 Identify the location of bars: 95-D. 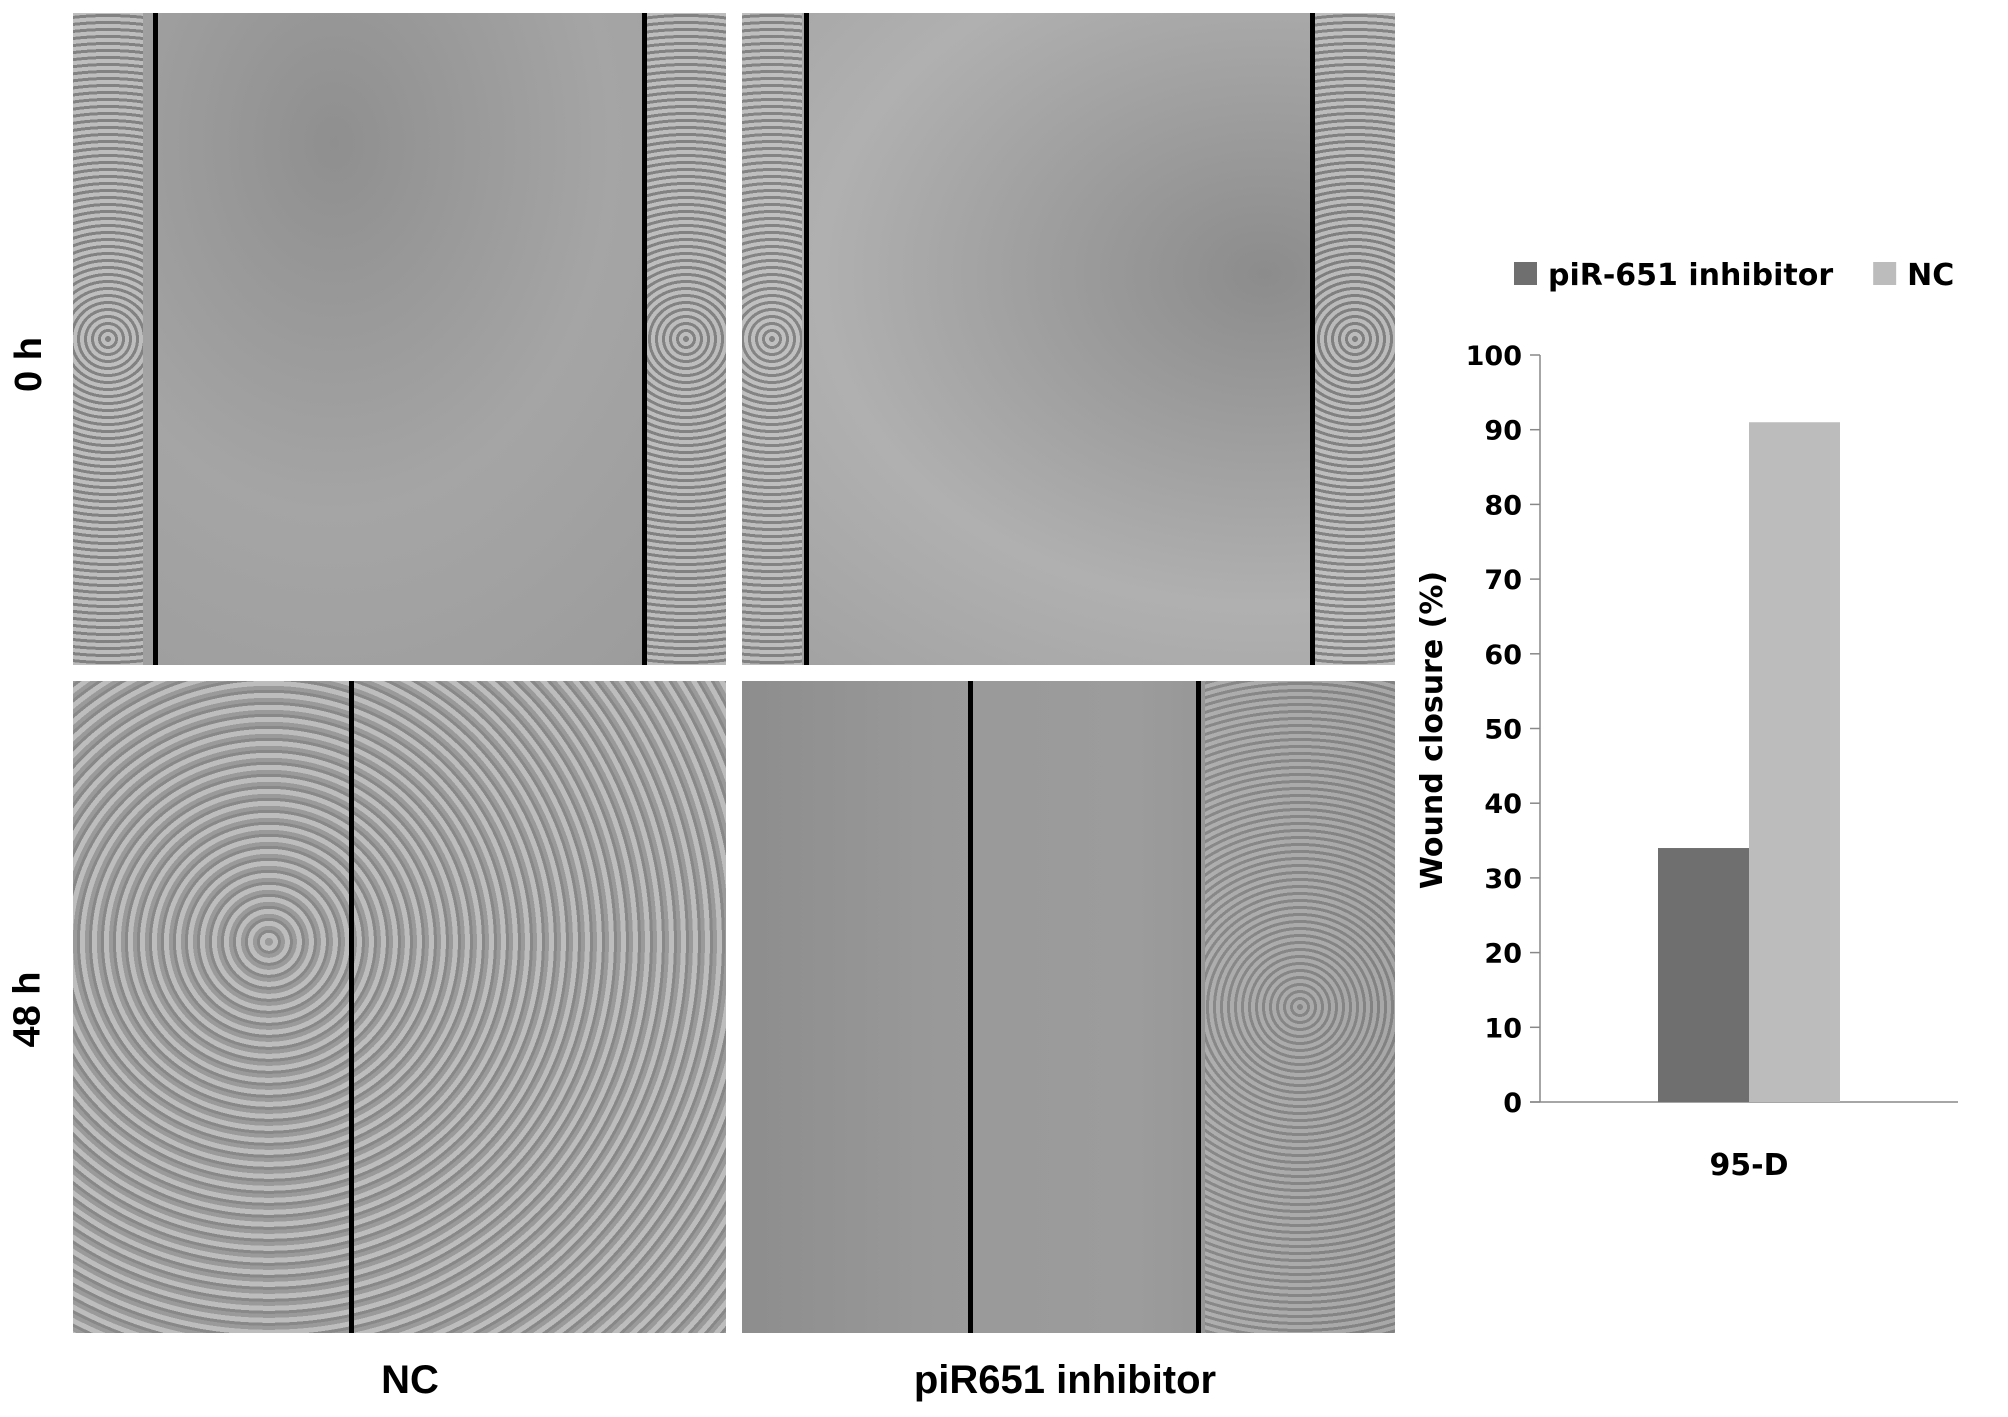
(1749, 802).